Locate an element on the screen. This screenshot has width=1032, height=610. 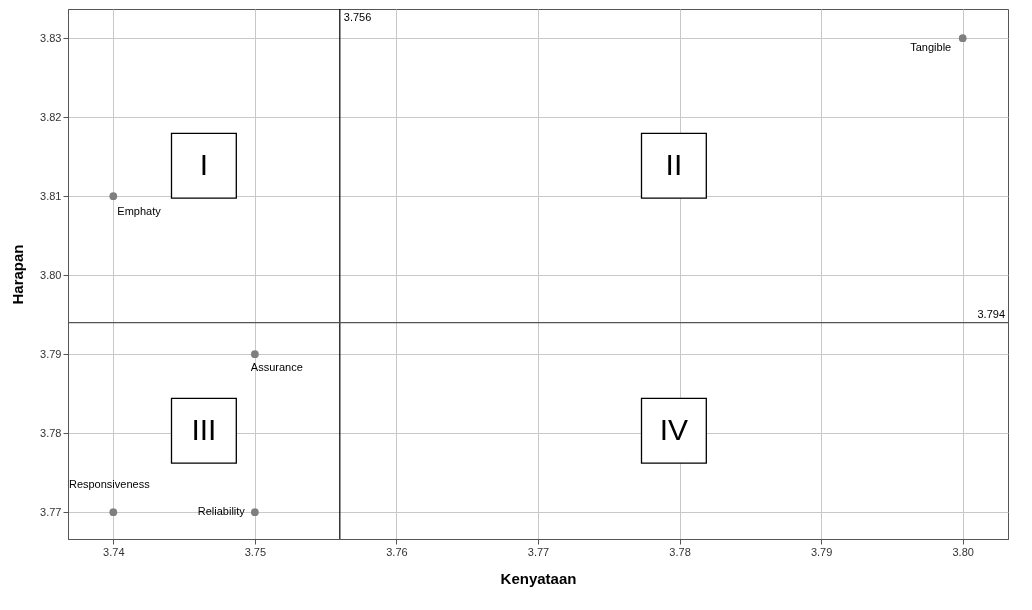
y-tick-label: 3.77 is located at coordinates (51, 511).